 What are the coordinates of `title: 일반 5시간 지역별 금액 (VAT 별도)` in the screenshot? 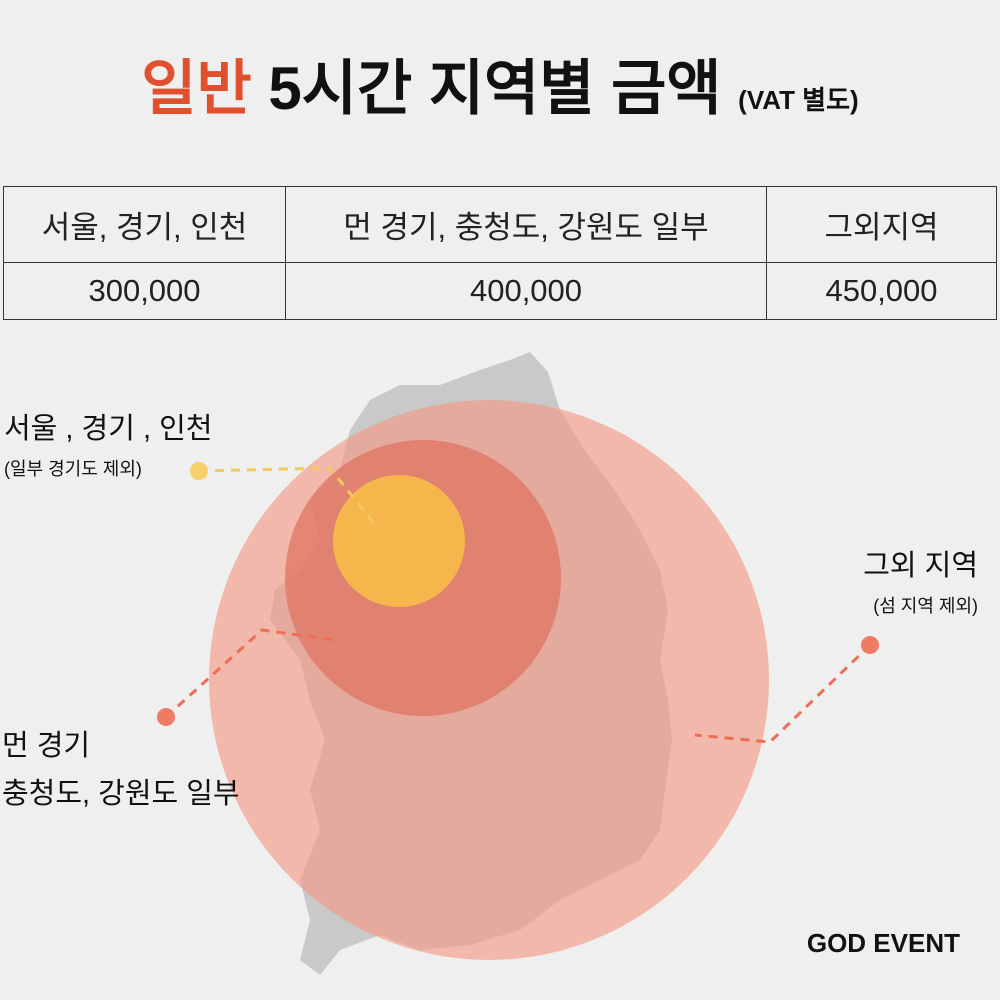 It's located at (500, 83).